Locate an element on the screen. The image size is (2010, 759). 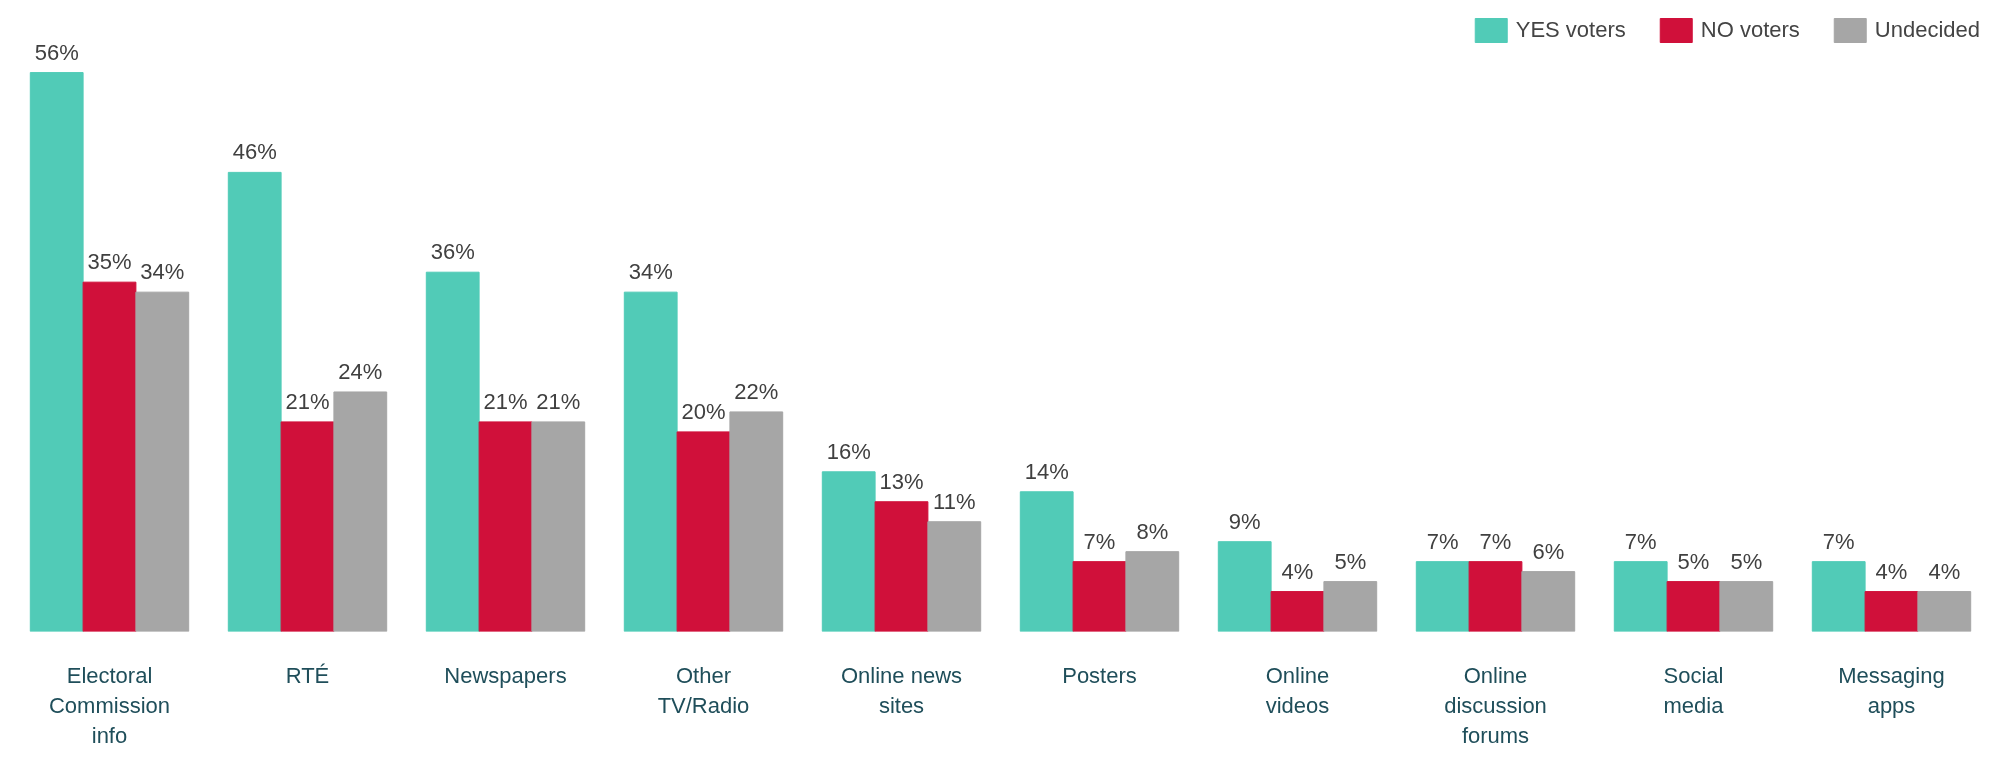
data-label: 16% is located at coordinates (848, 451).